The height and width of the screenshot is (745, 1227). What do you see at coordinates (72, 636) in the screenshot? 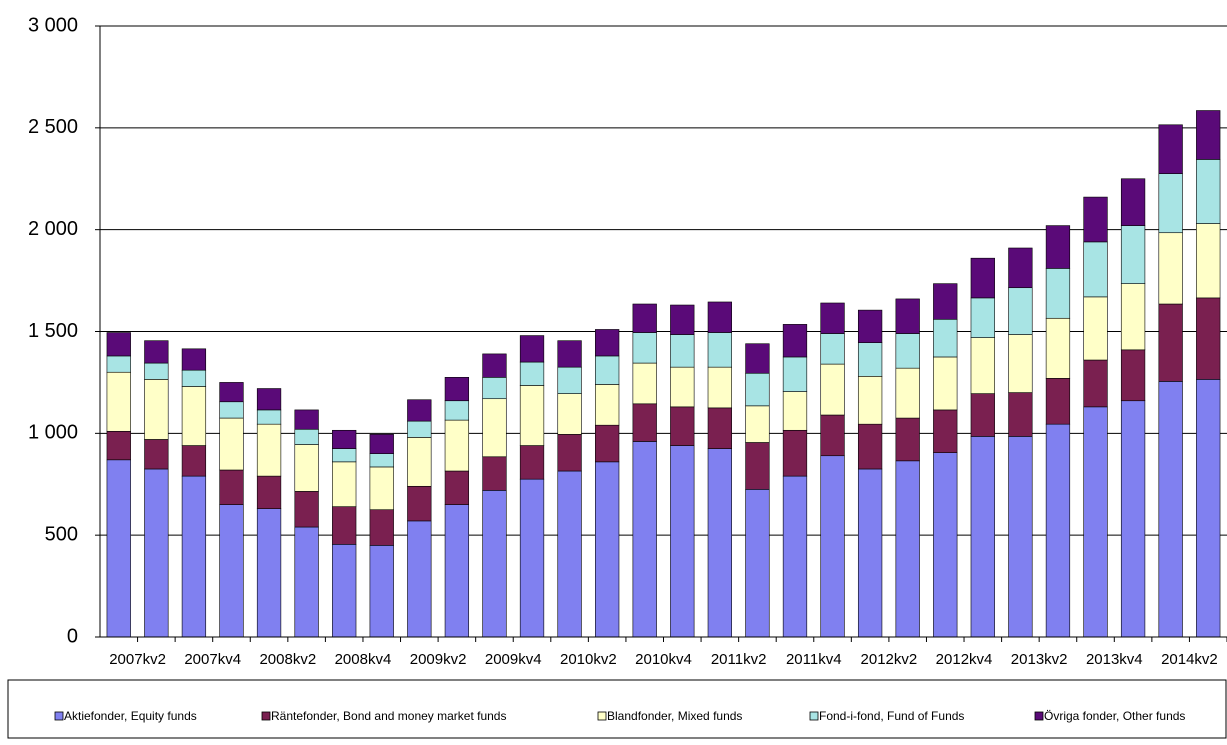
I see `y-tick-label: 0` at bounding box center [72, 636].